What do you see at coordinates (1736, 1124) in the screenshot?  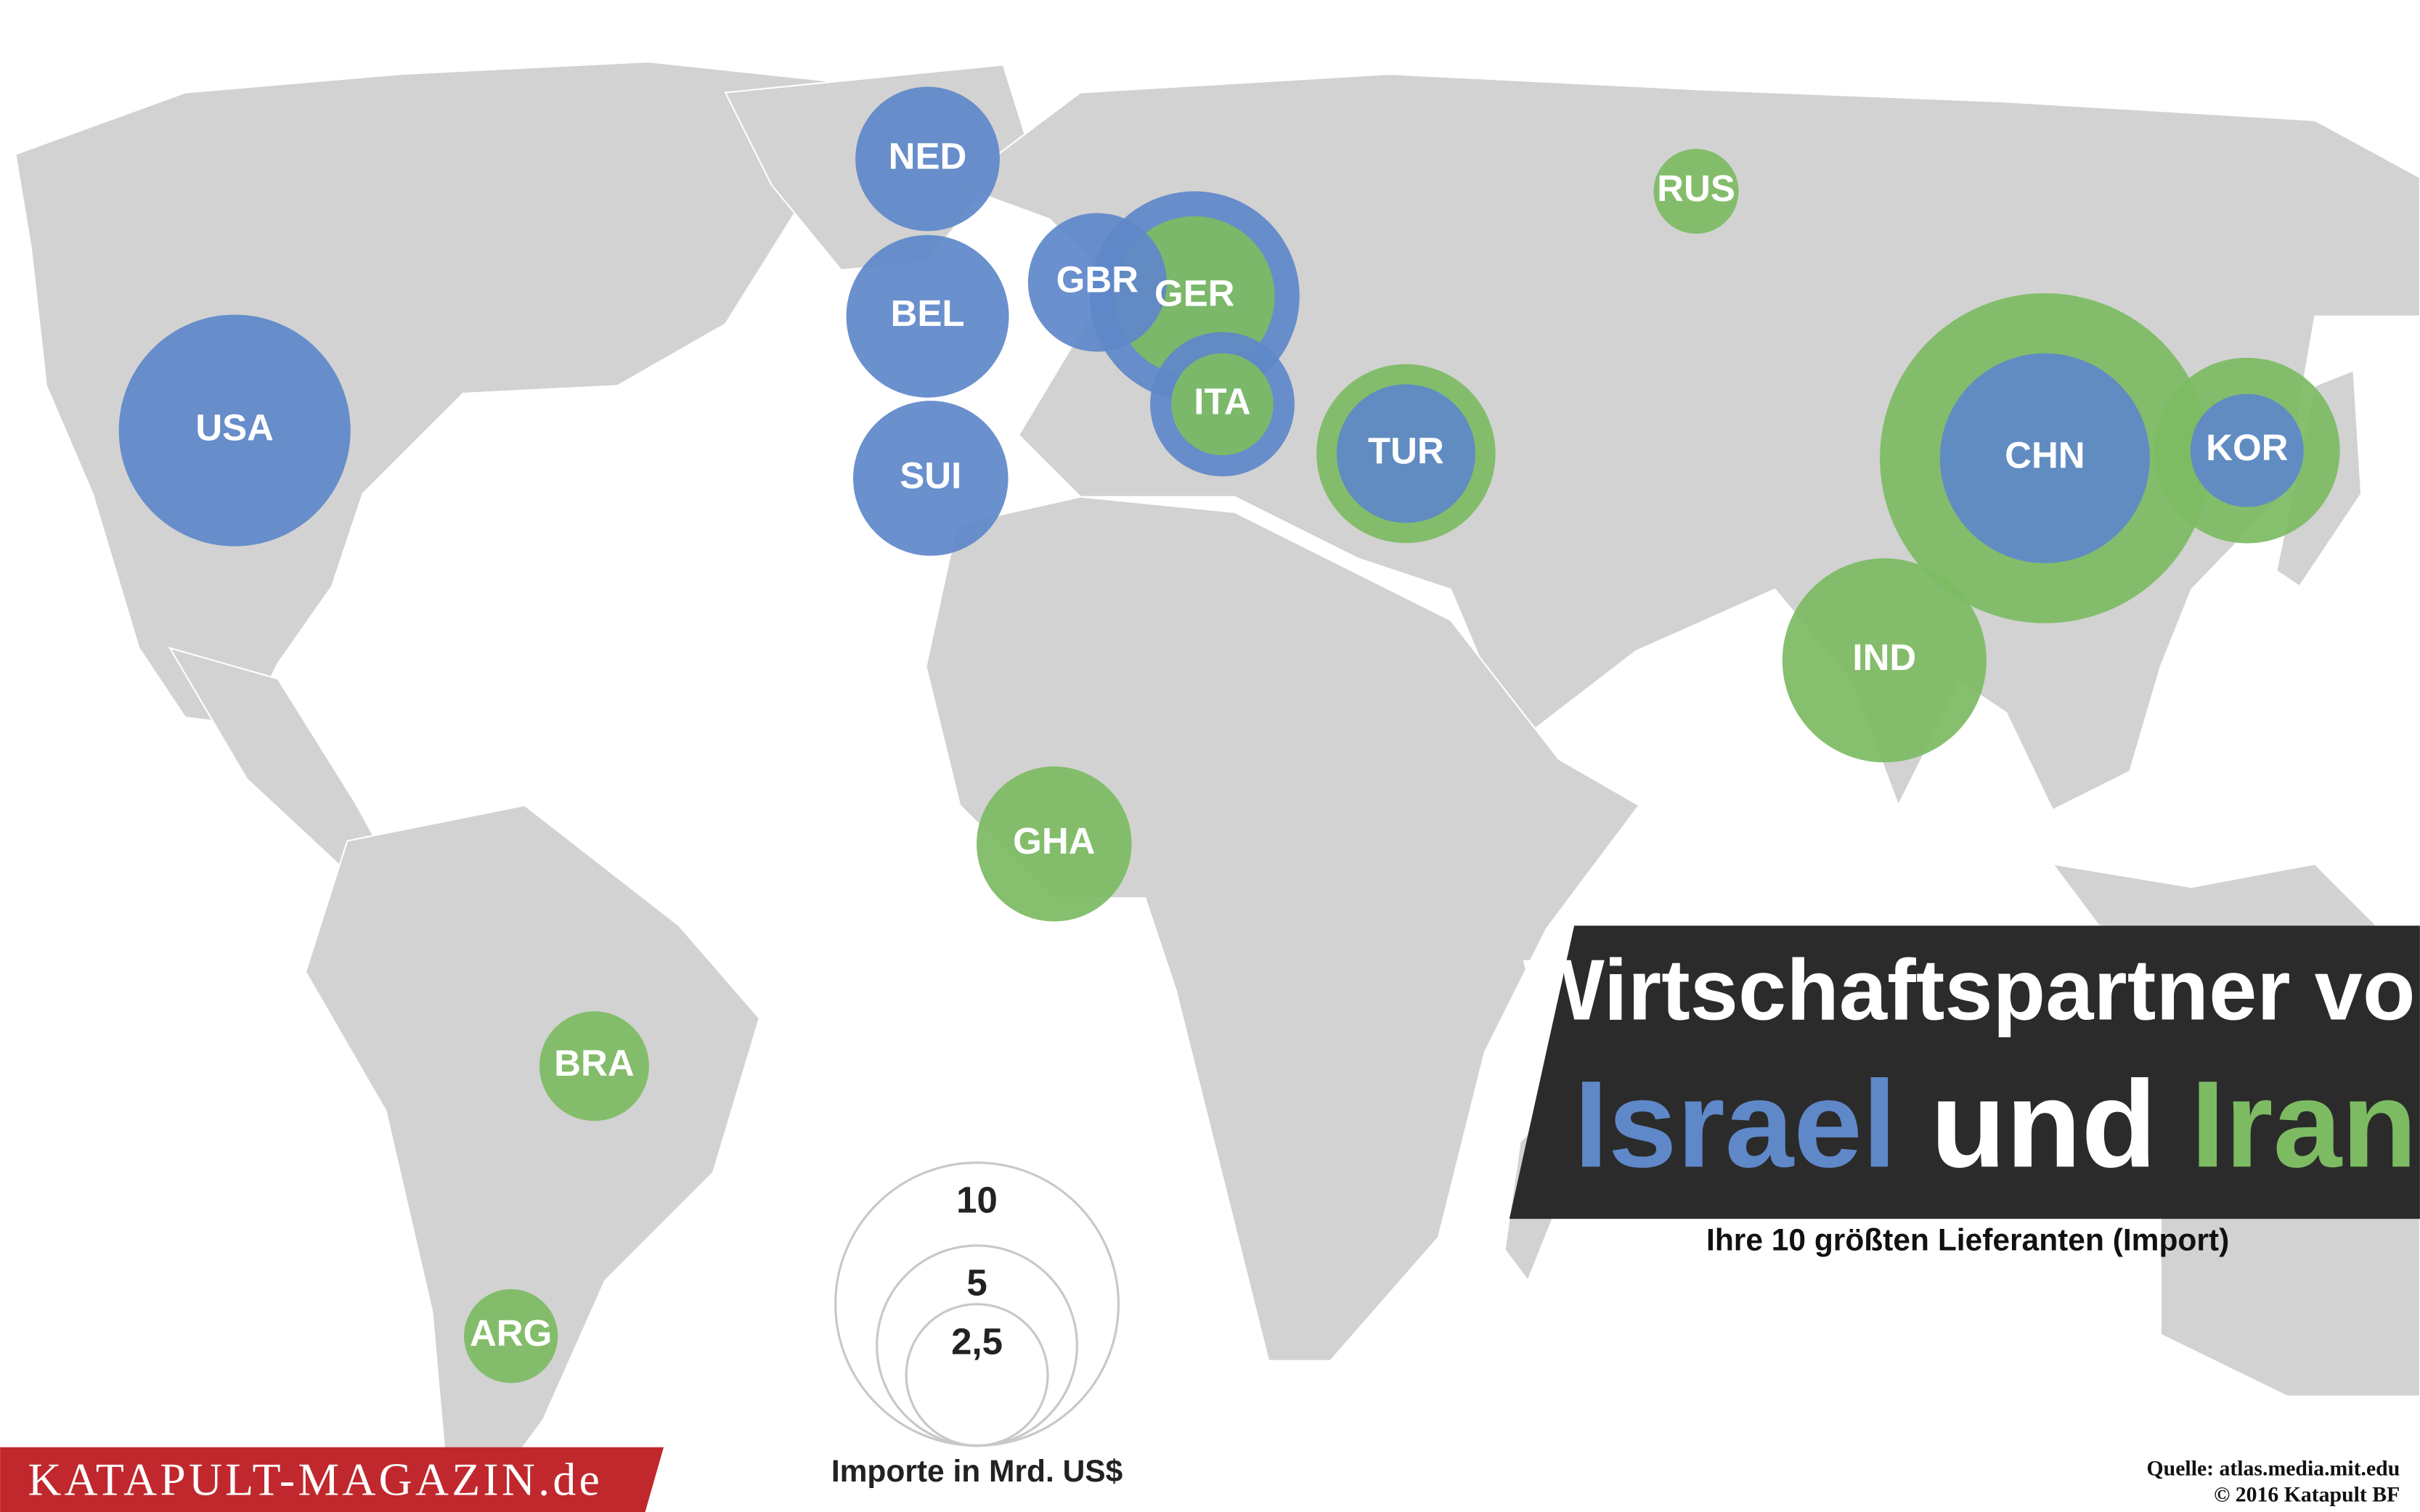 I see `legend-israel: Israel` at bounding box center [1736, 1124].